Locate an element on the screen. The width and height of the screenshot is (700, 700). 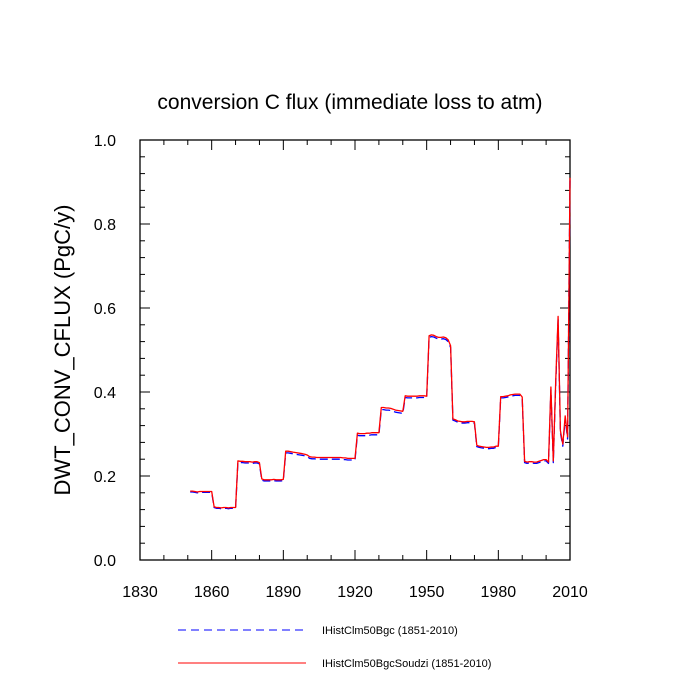
x-tick-label: 1830 is located at coordinates (140, 592).